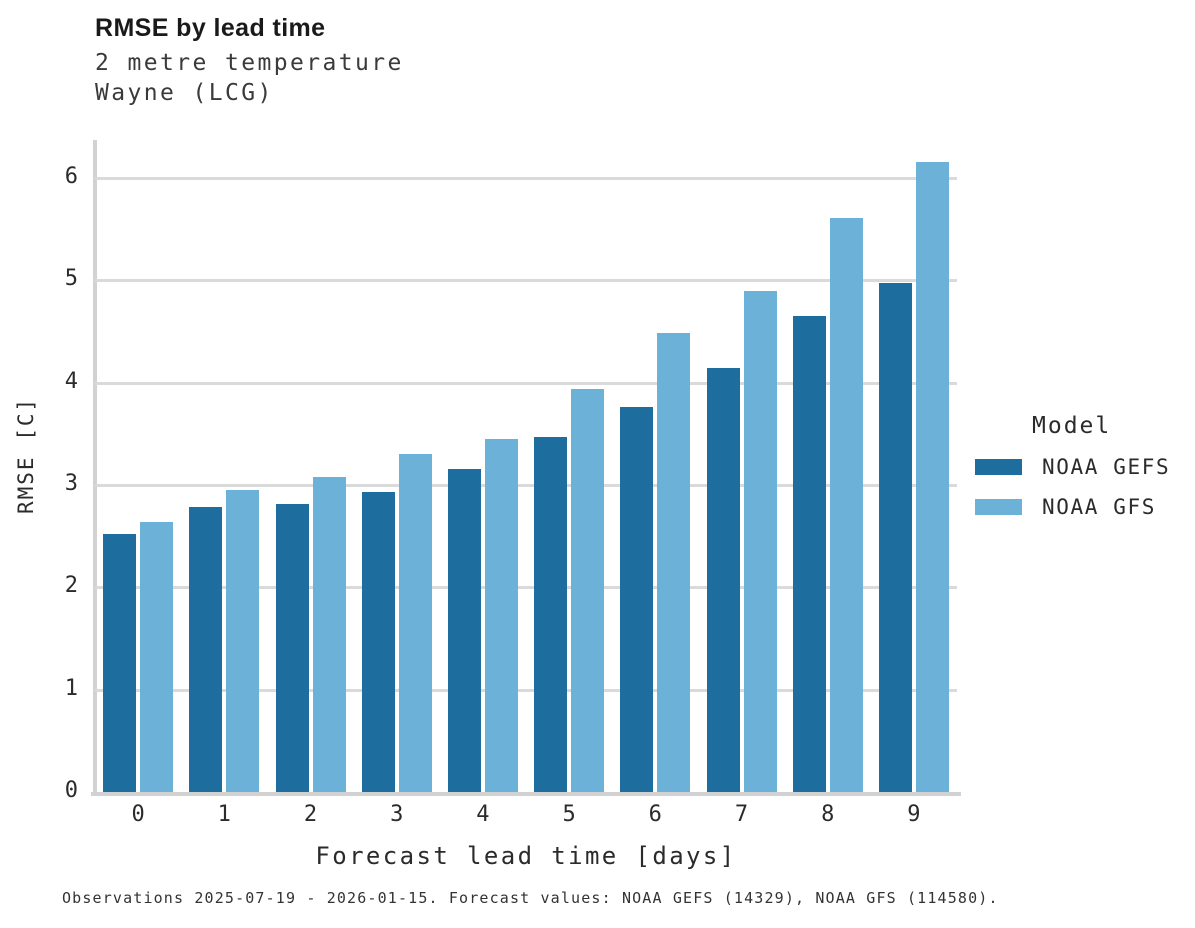  Describe the element at coordinates (329, 634) in the screenshot. I see `bar-noaa-gfs-day2` at that location.